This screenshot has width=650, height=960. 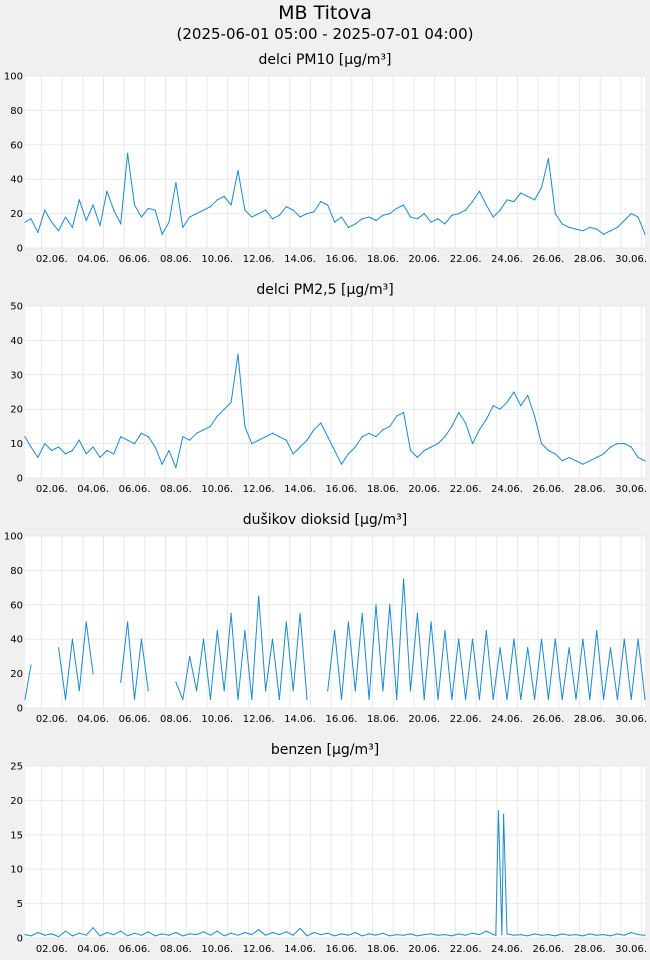 What do you see at coordinates (217, 259) in the screenshot?
I see `x-tick-label: 10.06.` at bounding box center [217, 259].